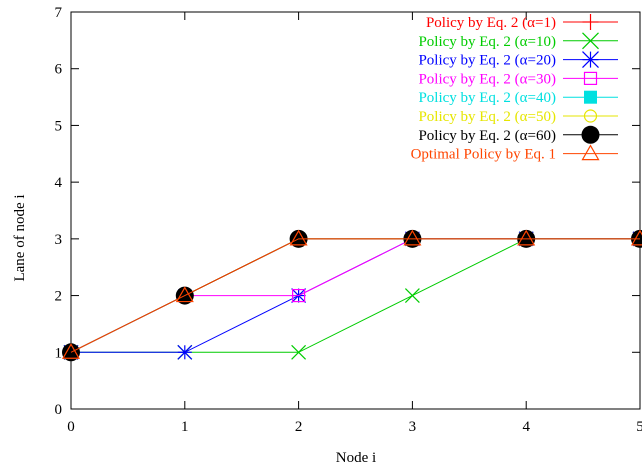 The width and height of the screenshot is (642, 472). What do you see at coordinates (59, 183) in the screenshot?
I see `y-tick-label: 4` at bounding box center [59, 183].